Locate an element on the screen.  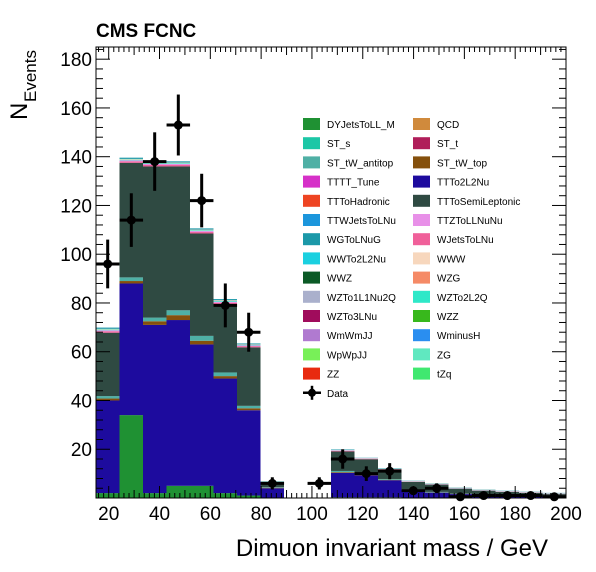
legend-entry: WminusH is located at coordinates (446, 335).